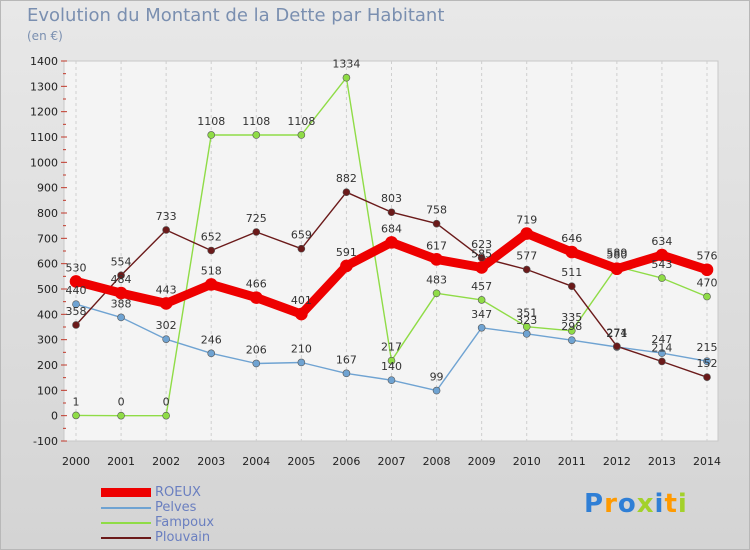 The width and height of the screenshot is (750, 550). Describe the element at coordinates (301, 461) in the screenshot. I see `x-tick-label: 2005` at that location.